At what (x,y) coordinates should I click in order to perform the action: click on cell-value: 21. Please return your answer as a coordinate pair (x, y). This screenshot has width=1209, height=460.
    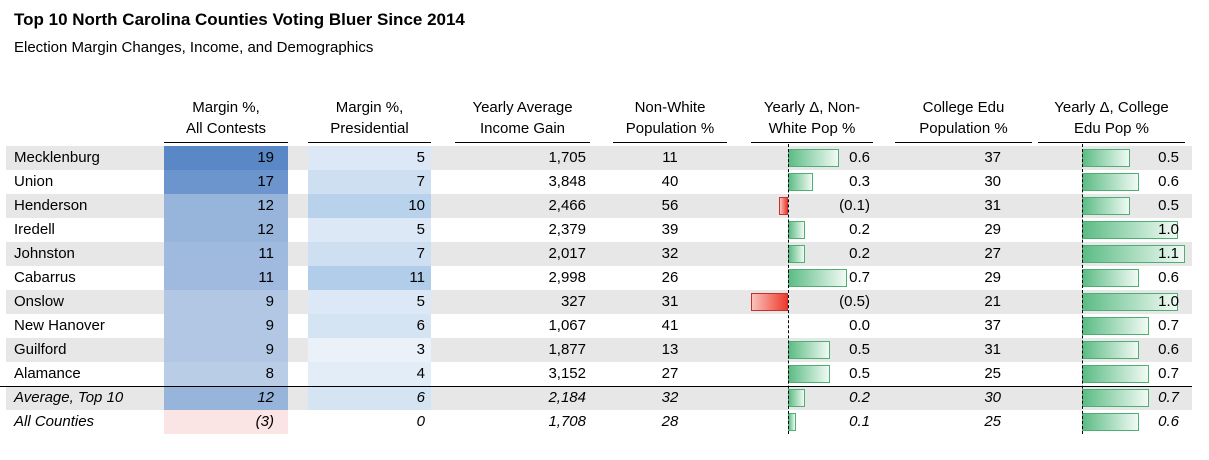
    Looking at the image, I should click on (992, 301).